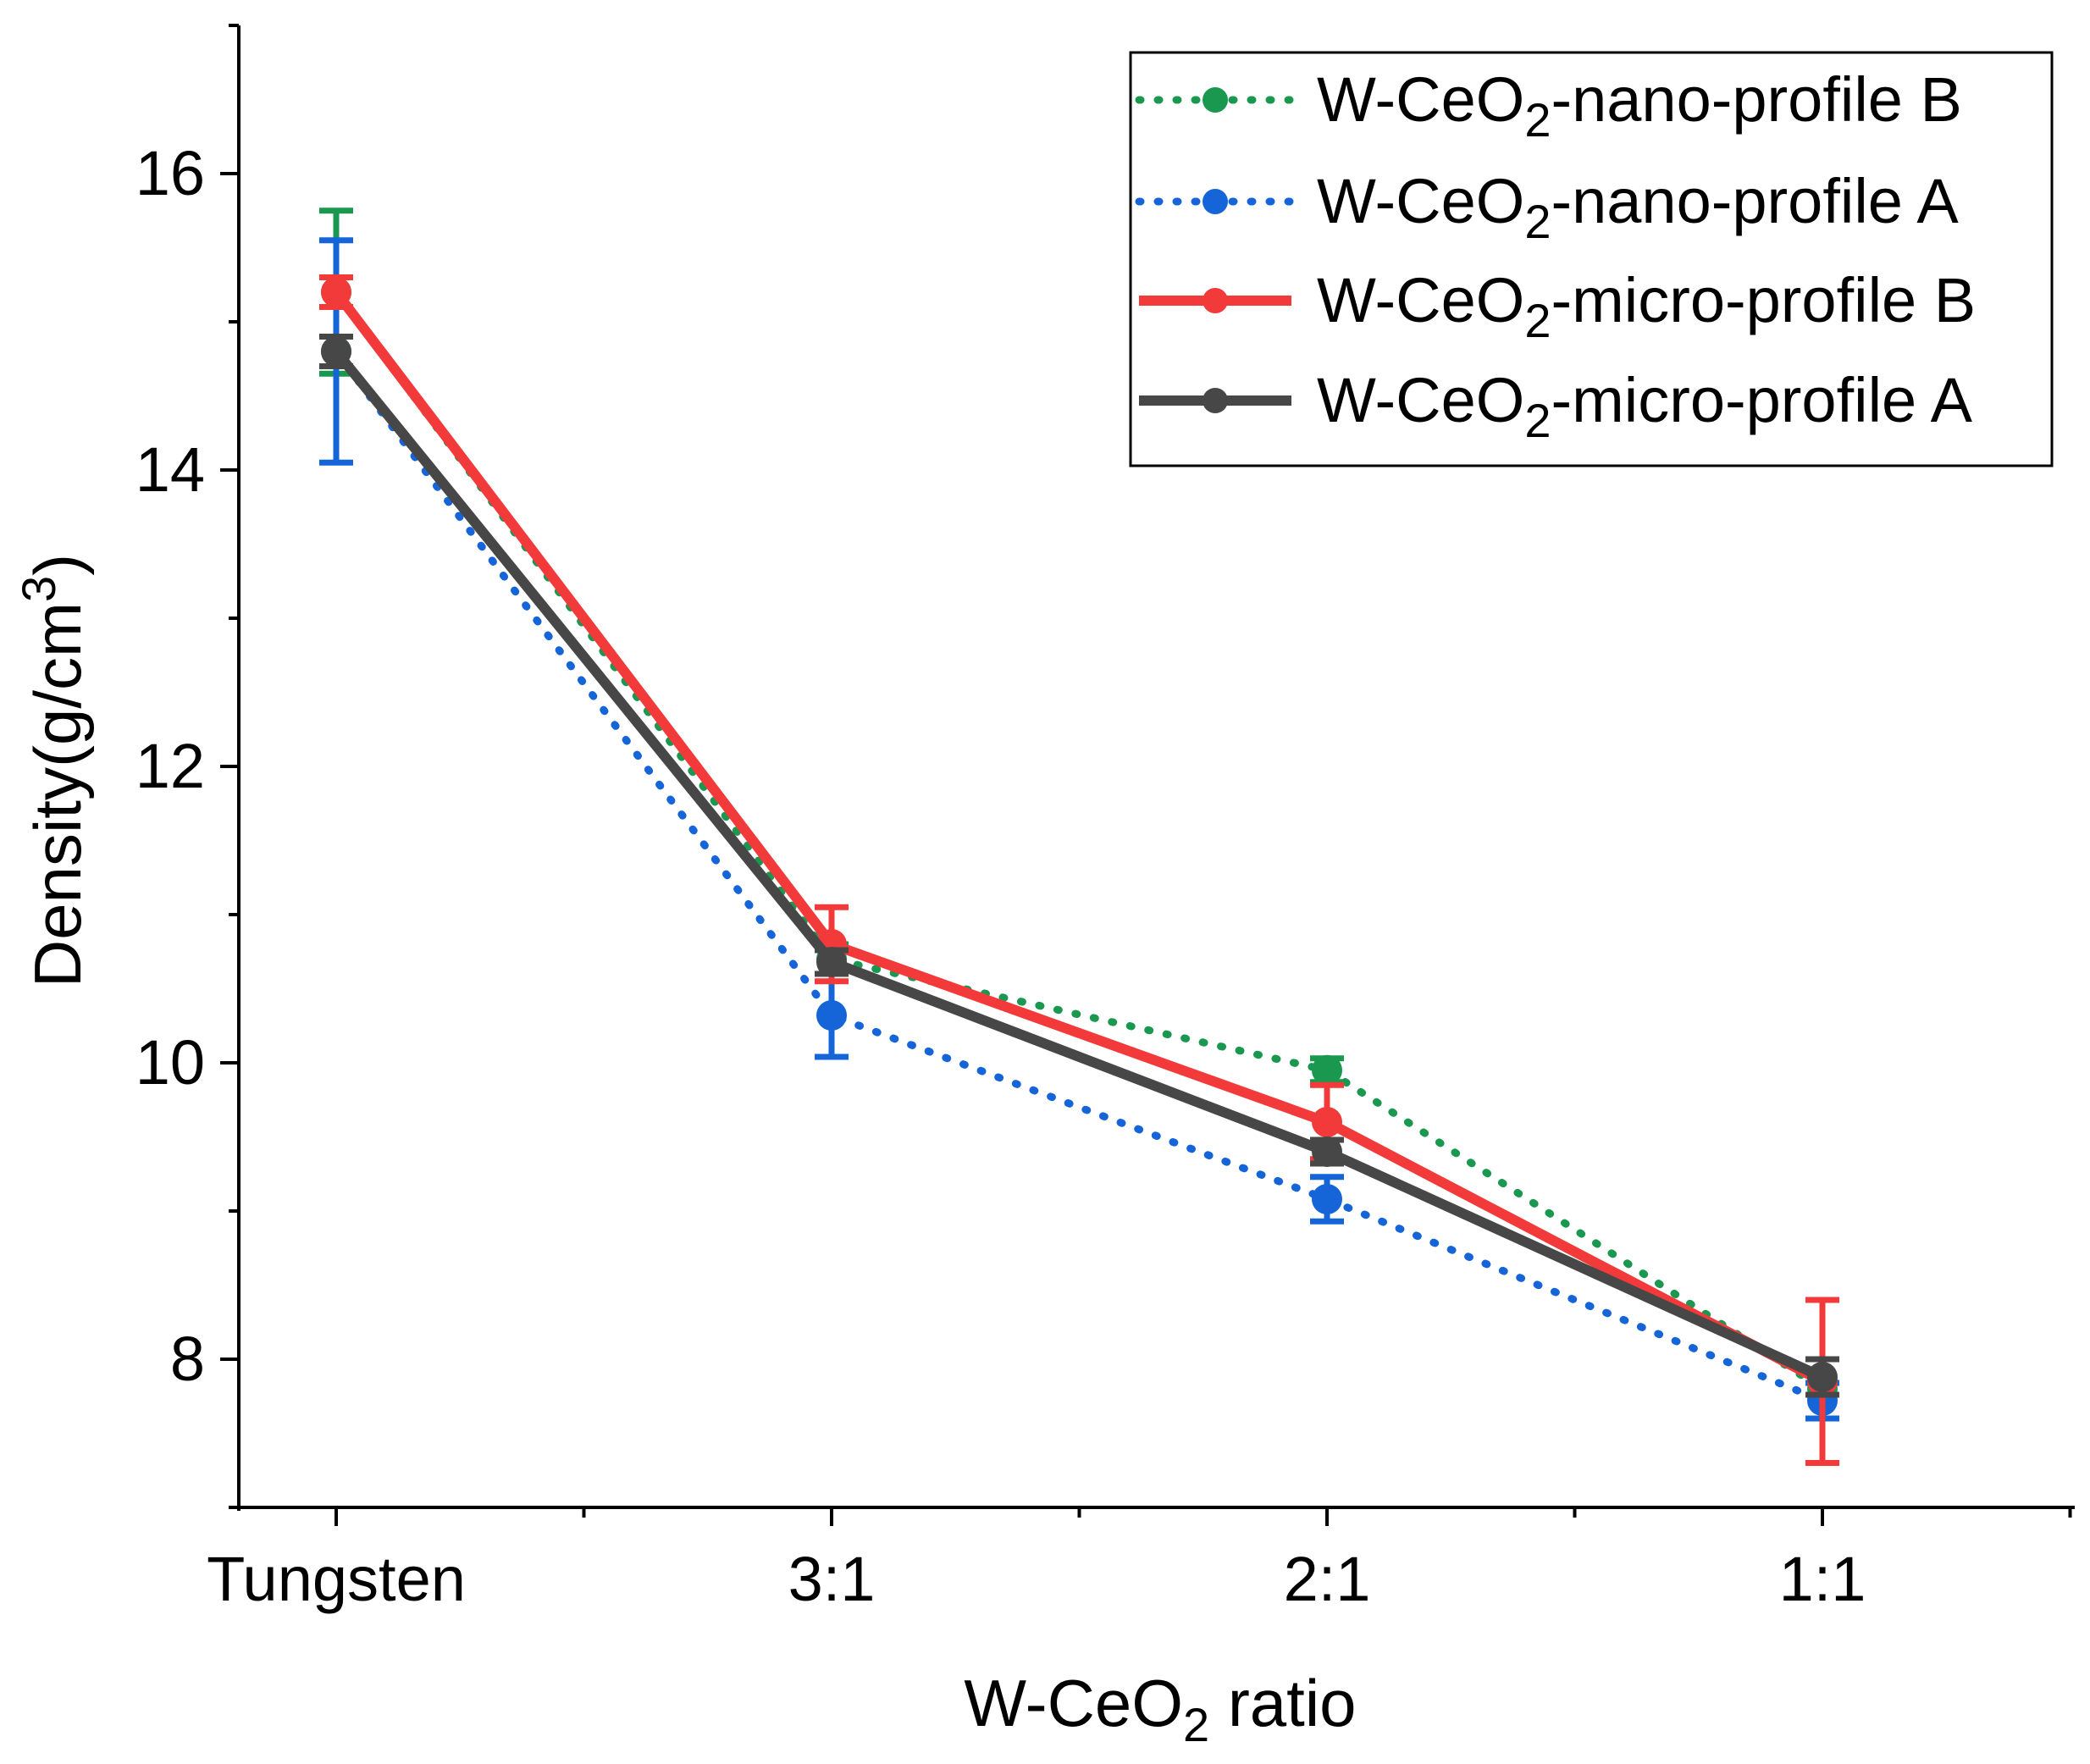 This screenshot has height=1764, width=2090. What do you see at coordinates (832, 1579) in the screenshot?
I see `x-tick-label: 3:1` at bounding box center [832, 1579].